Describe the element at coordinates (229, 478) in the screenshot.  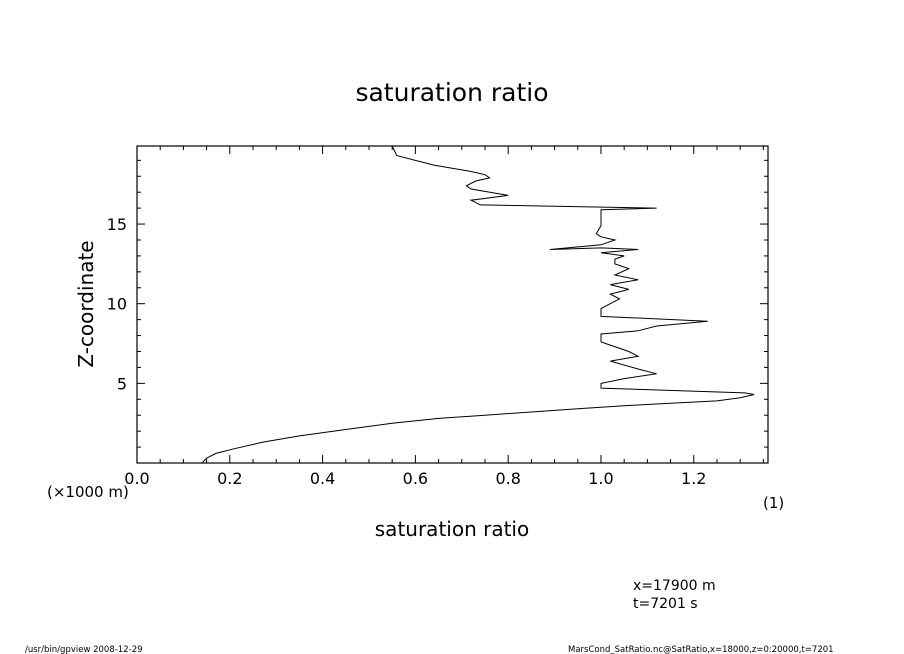
I see `x-tick-label: 0.2` at that location.